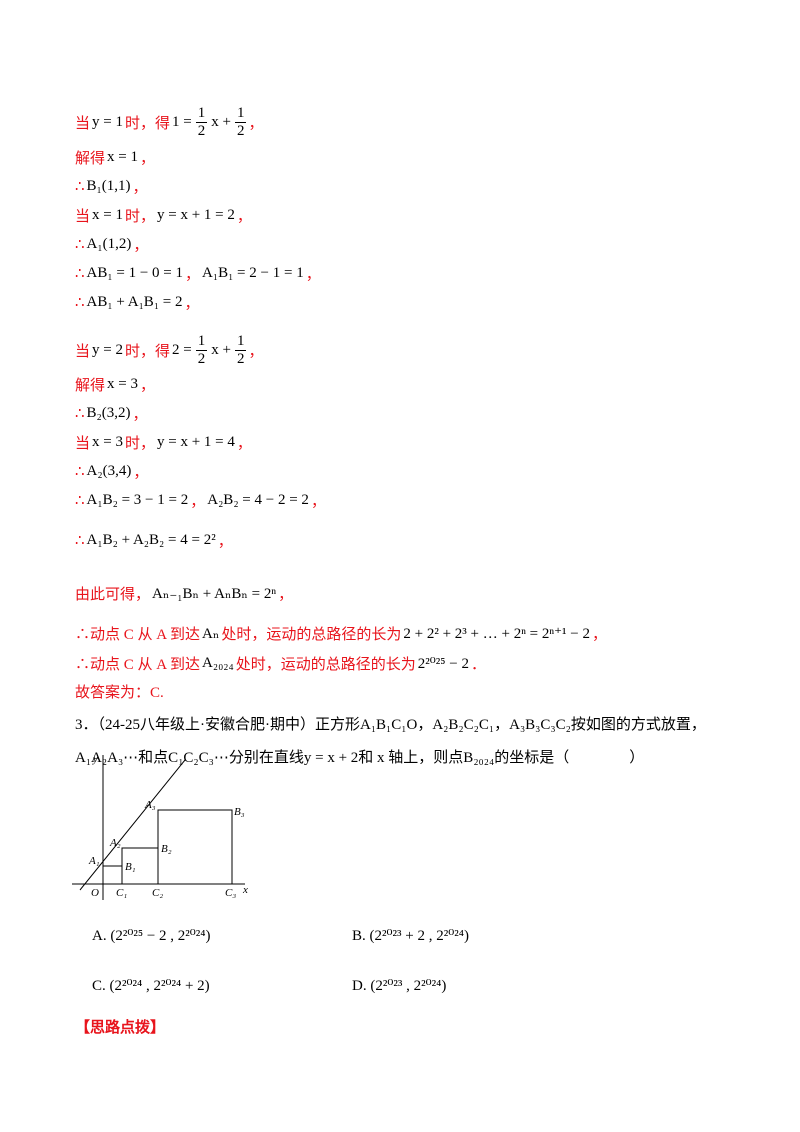 The height and width of the screenshot is (1132, 800). I want to click on math: A₂₀₂₄, so click(218, 663).